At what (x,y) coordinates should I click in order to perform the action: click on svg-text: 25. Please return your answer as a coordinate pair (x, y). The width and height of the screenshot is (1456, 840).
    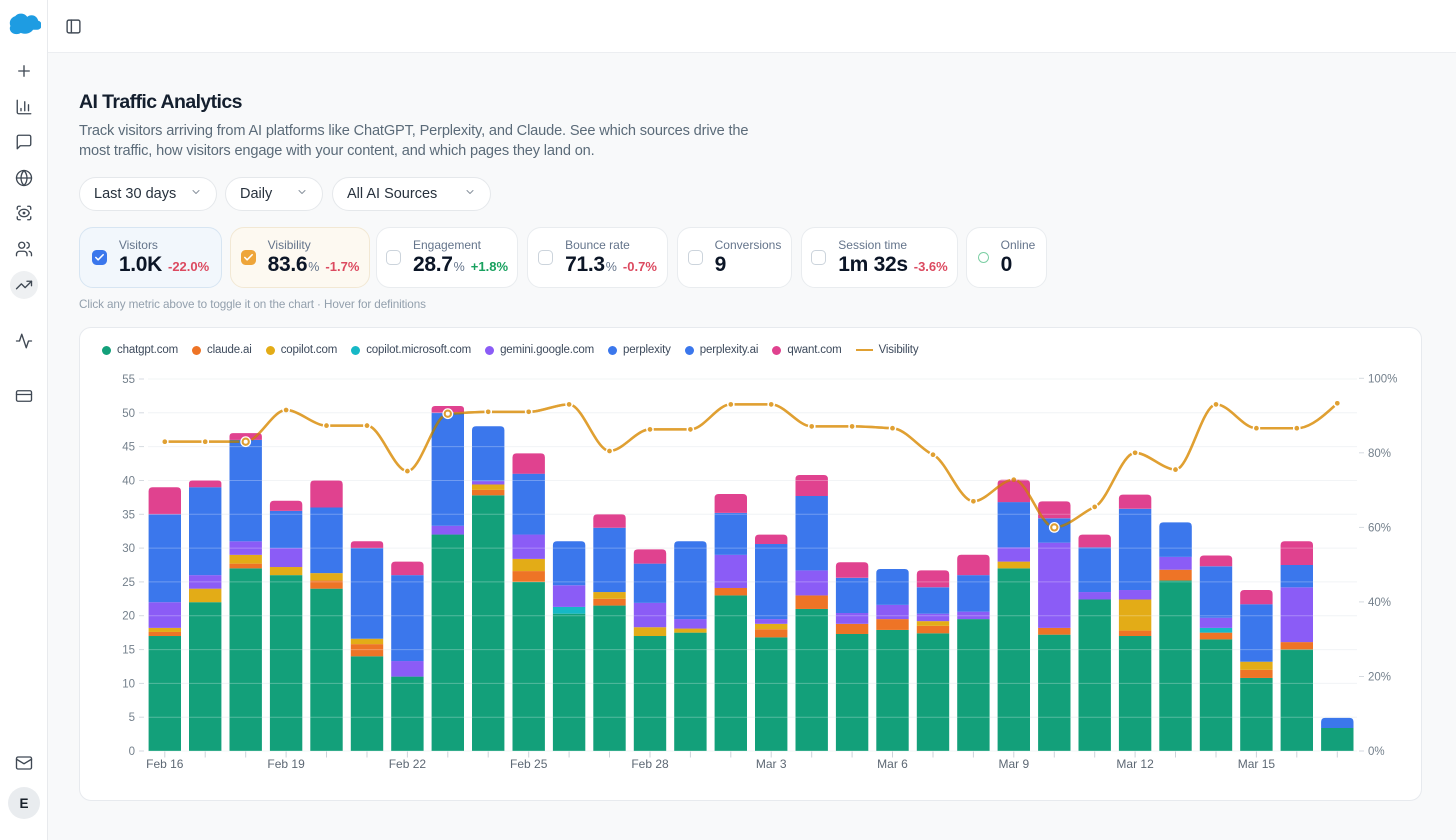
    Looking at the image, I should click on (128, 583).